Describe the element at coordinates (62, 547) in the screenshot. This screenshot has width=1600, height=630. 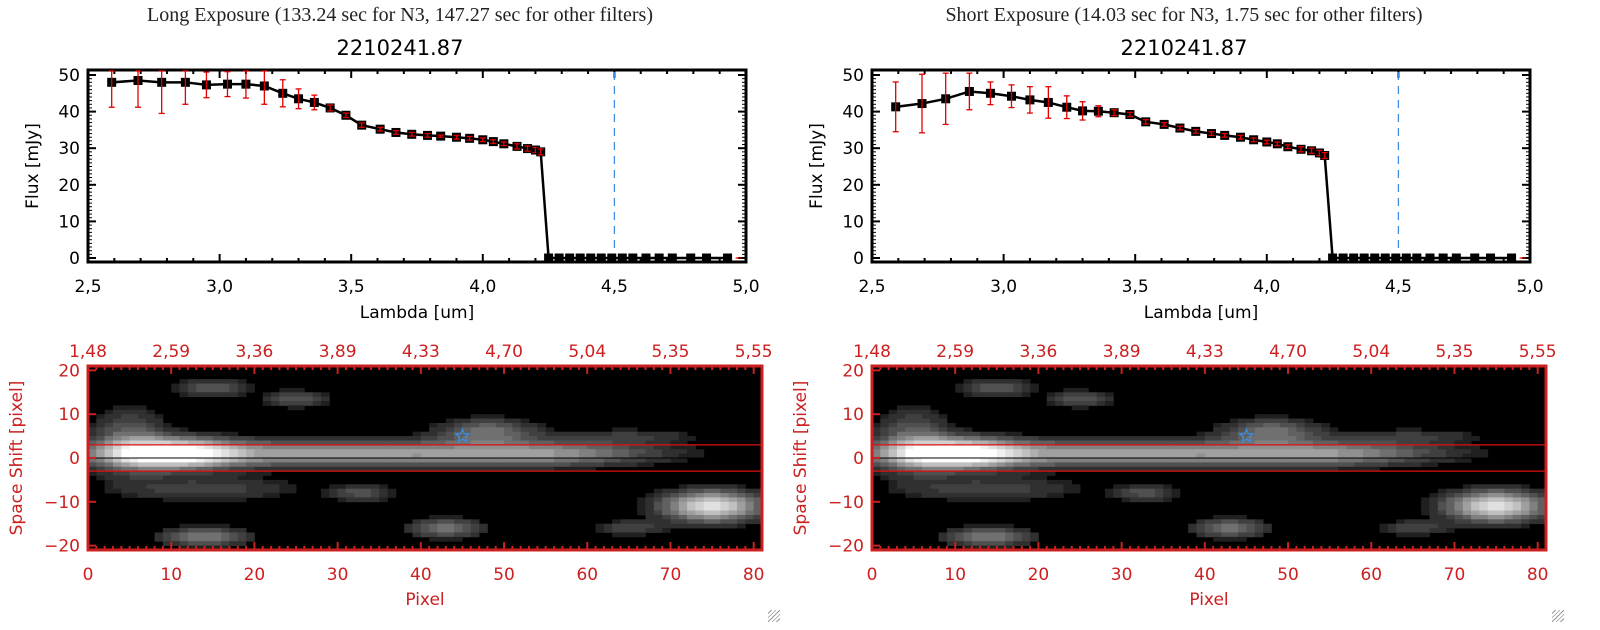
I see `y-tick-label: −20` at that location.